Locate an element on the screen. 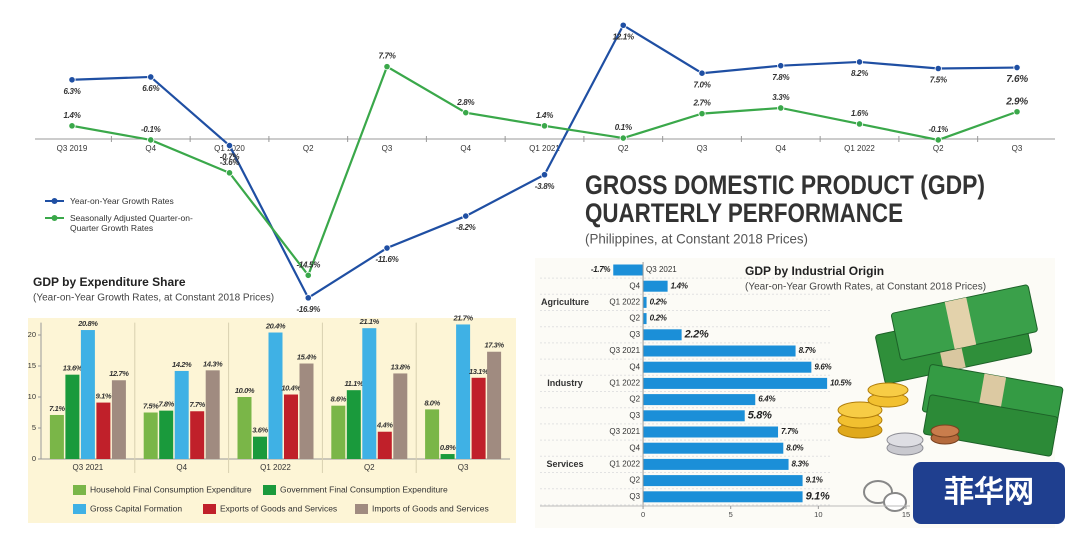 The image size is (1080, 537). legend-label: Year-on-Year Growth Rates is located at coordinates (122, 201).